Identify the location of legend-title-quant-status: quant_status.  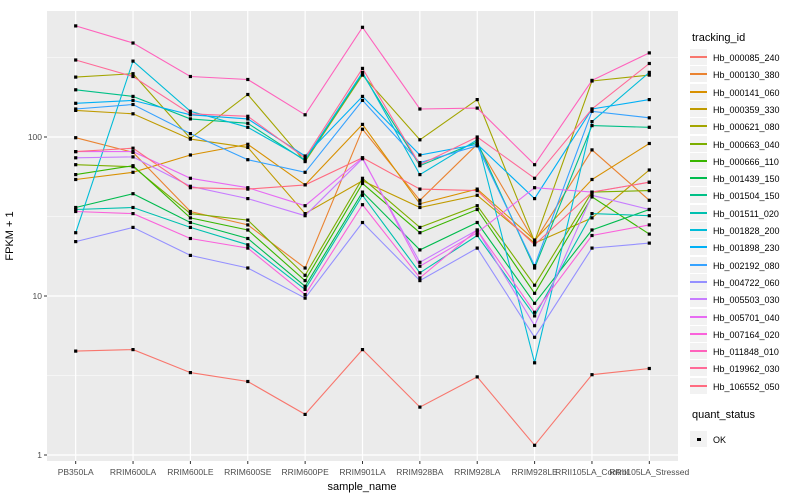
(723, 415).